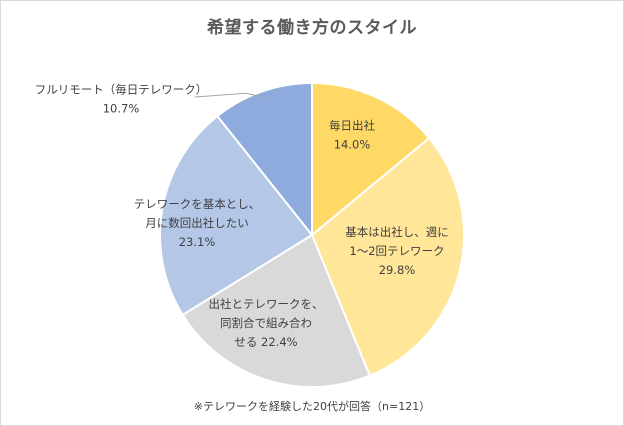  I want to click on slice-label-line: 29.8%, so click(397, 270).